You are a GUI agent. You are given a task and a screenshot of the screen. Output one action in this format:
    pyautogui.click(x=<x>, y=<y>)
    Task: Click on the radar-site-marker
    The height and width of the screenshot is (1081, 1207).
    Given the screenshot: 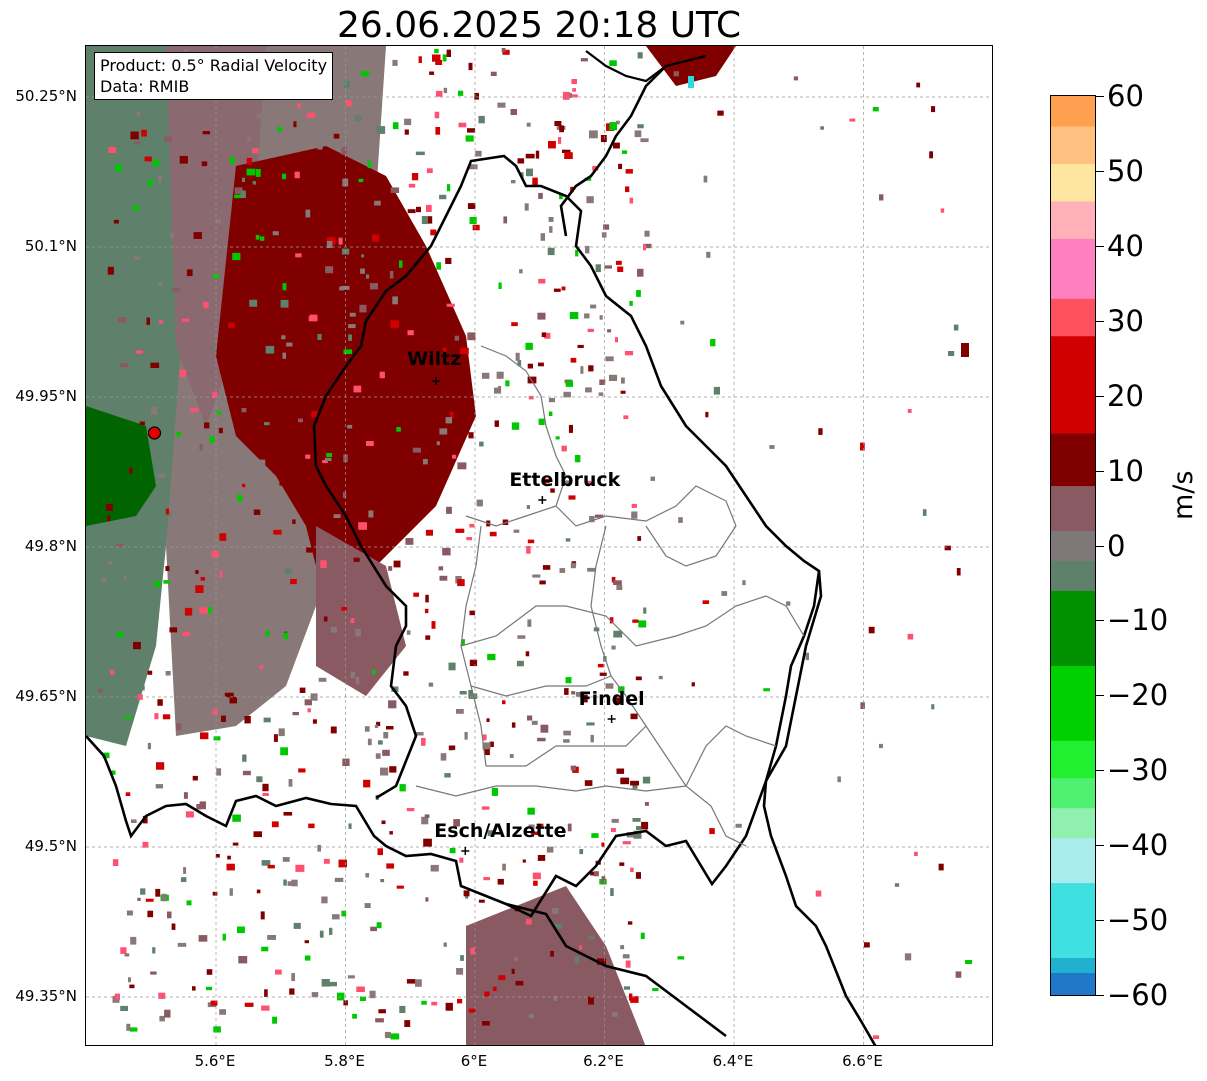 What is the action you would take?
    pyautogui.click(x=154, y=433)
    